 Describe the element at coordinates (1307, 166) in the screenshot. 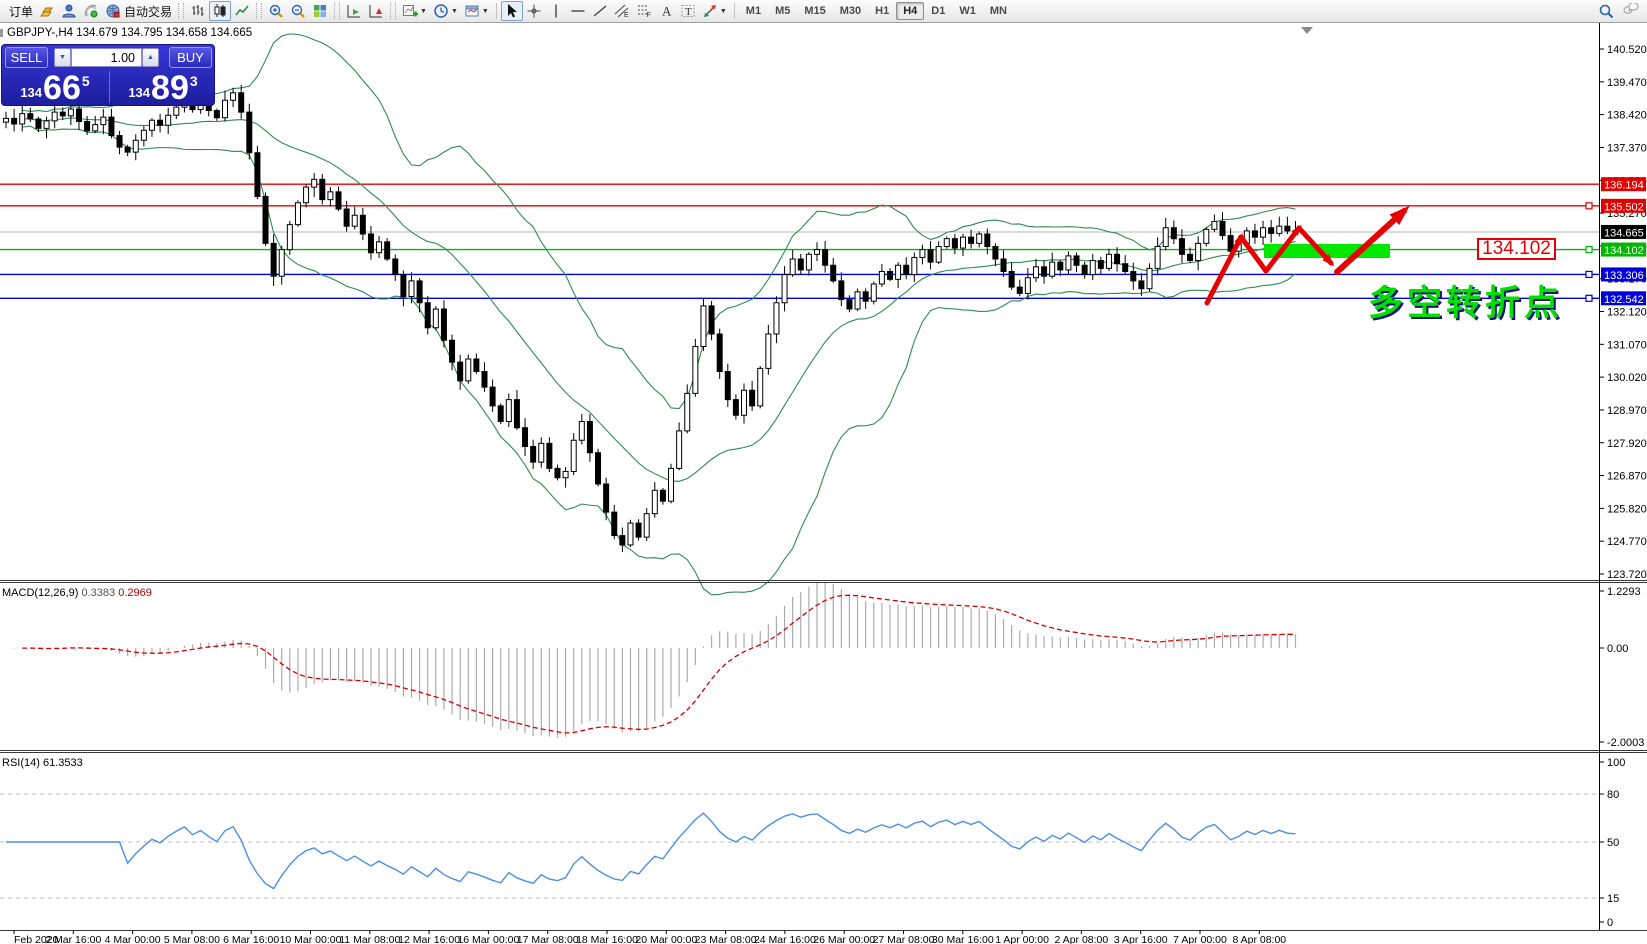

I see `drawing-annotations` at that location.